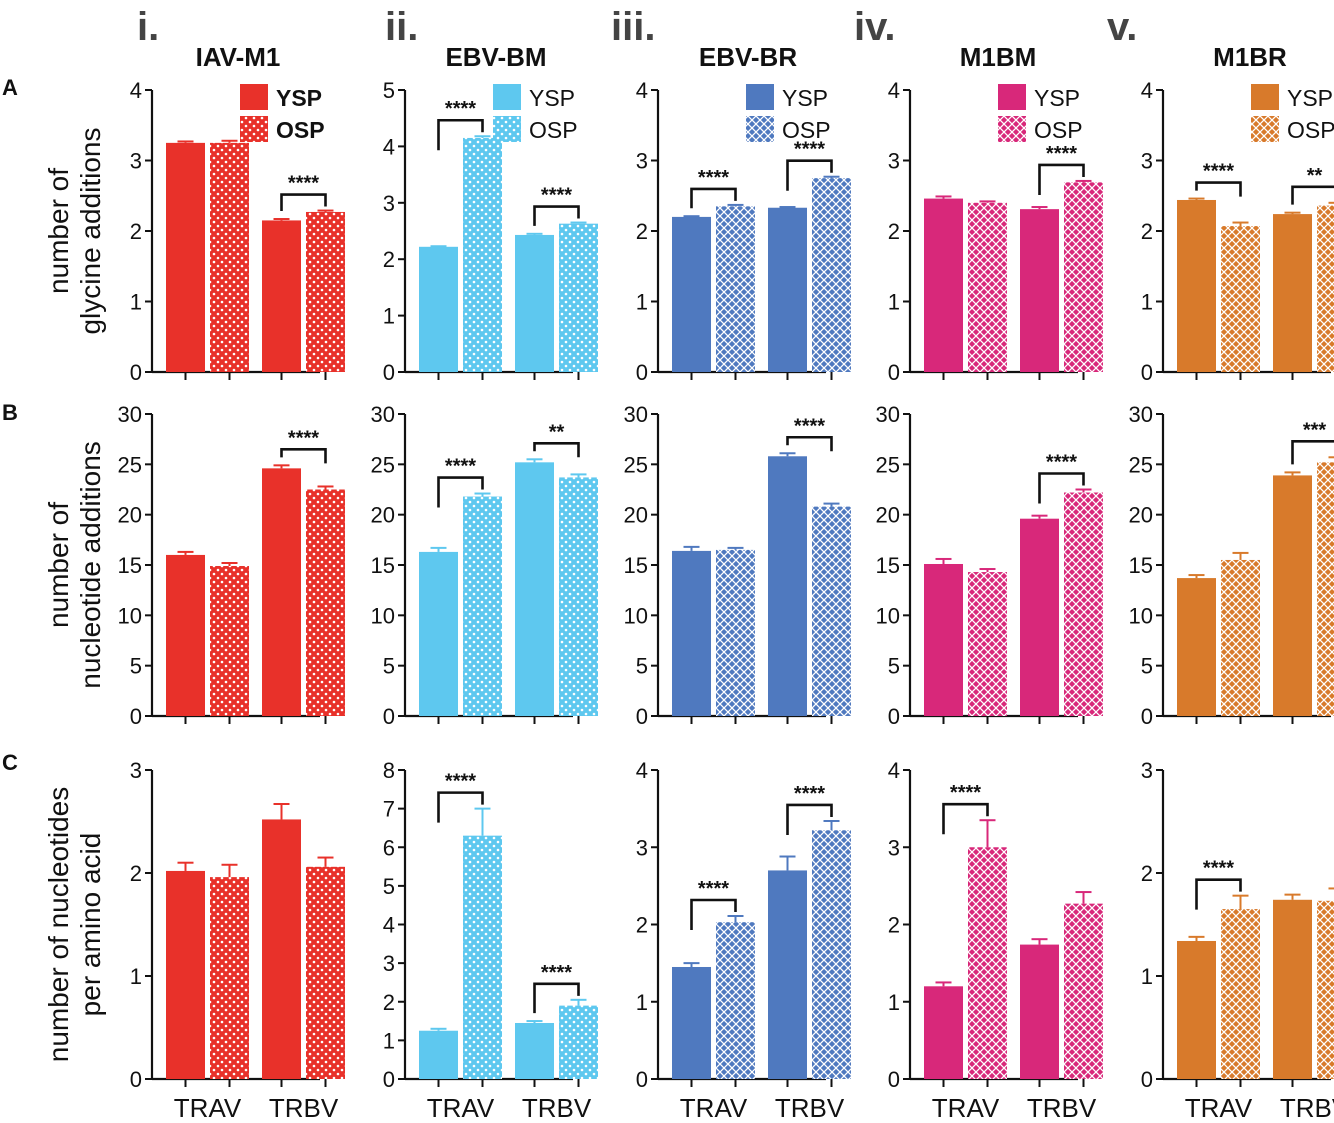 The height and width of the screenshot is (1123, 1334). I want to click on ylabel-line: number of nucleotides, so click(58, 925).